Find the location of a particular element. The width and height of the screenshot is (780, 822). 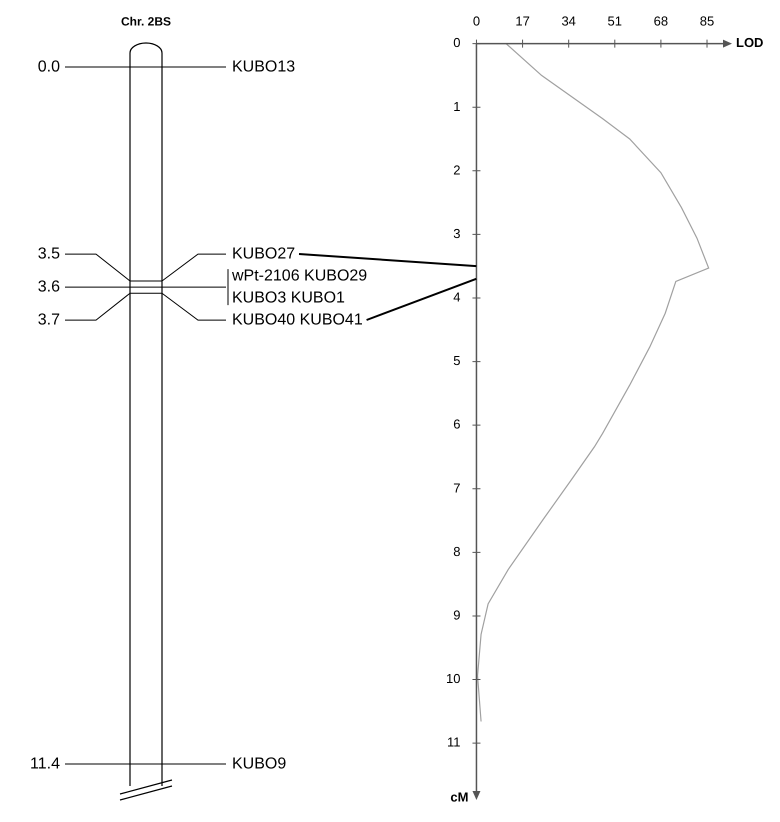

data-label: 3.5 is located at coordinates (49, 254).